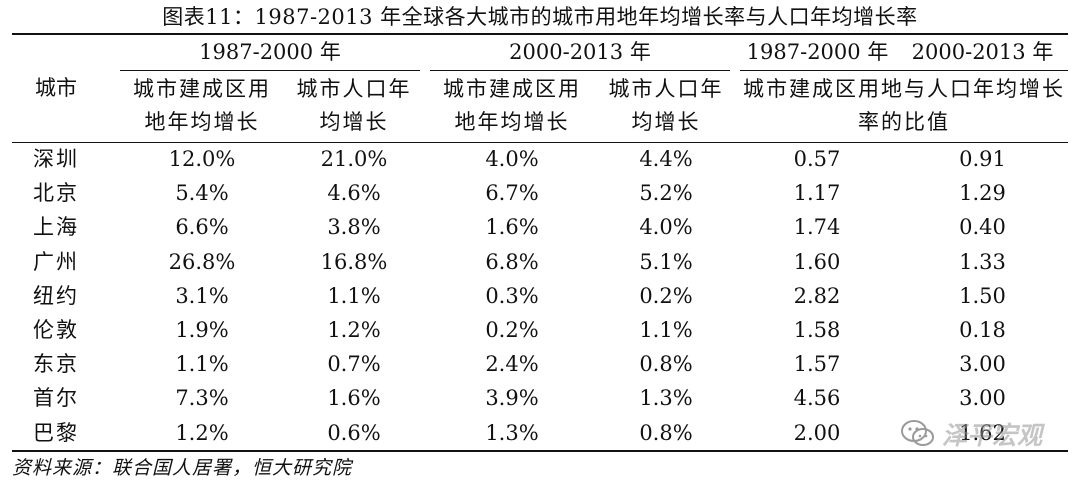  What do you see at coordinates (56, 398) in the screenshot?
I see `cell-city: 首尔` at bounding box center [56, 398].